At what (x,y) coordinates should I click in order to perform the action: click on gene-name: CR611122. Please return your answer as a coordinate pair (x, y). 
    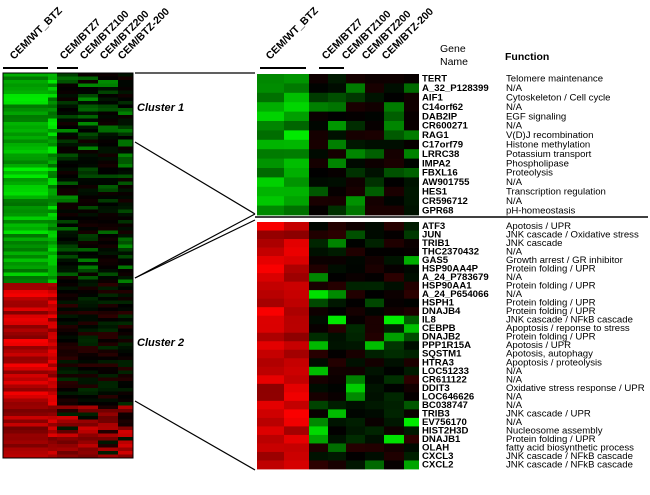
    Looking at the image, I should click on (444, 379).